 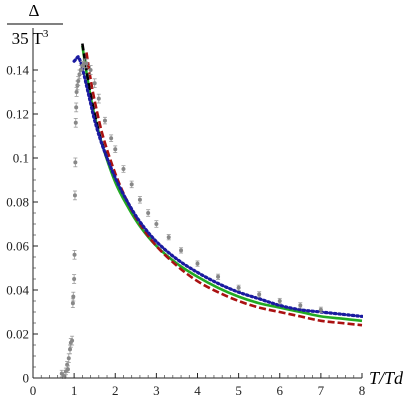 I want to click on x-axis-label: T/Td, so click(x=386, y=378).